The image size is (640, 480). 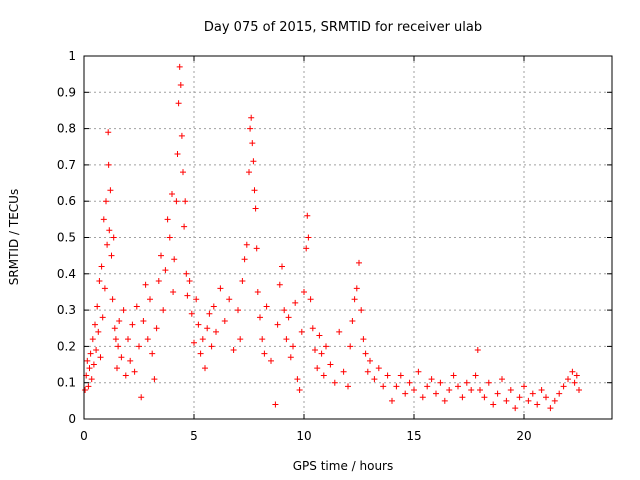 I want to click on y-tick-label: 0.2, so click(x=66, y=346).